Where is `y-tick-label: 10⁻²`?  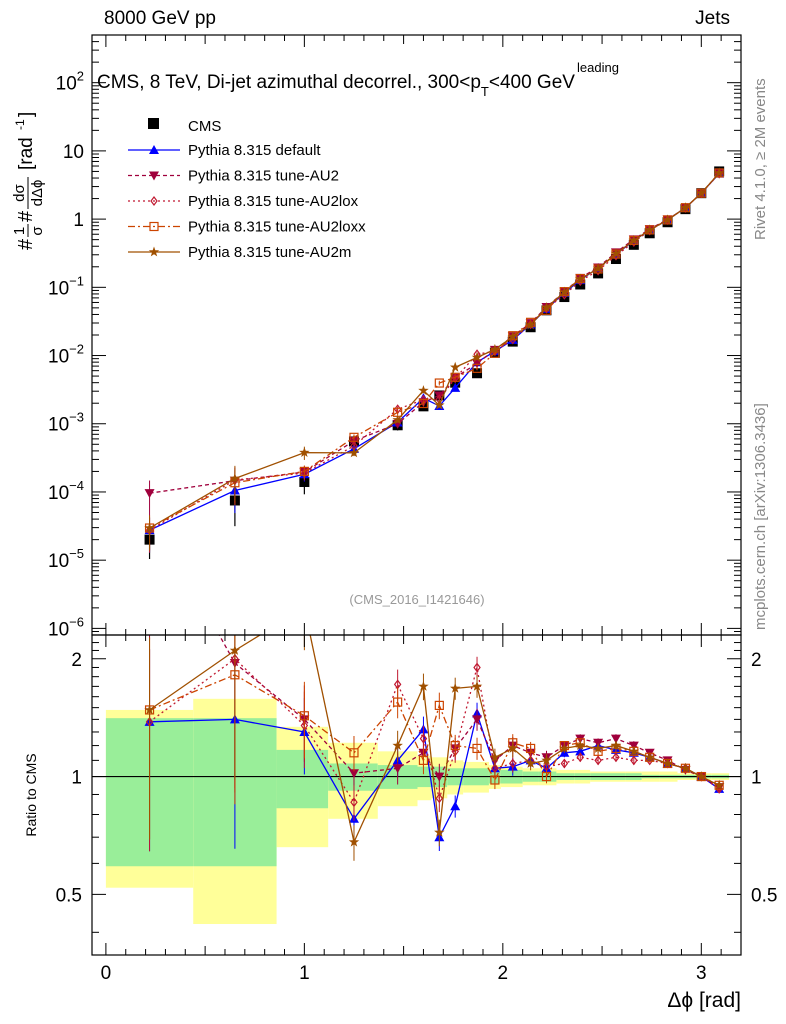 y-tick-label: 10⁻² is located at coordinates (66, 355).